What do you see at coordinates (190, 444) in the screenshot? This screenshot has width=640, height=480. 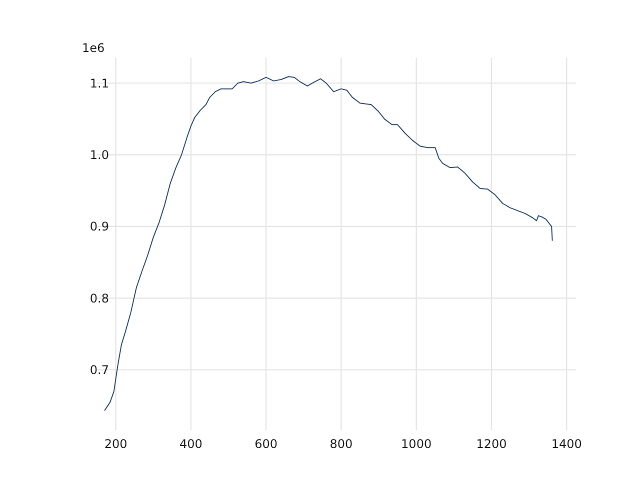 I see `x-tick-label: 400` at bounding box center [190, 444].